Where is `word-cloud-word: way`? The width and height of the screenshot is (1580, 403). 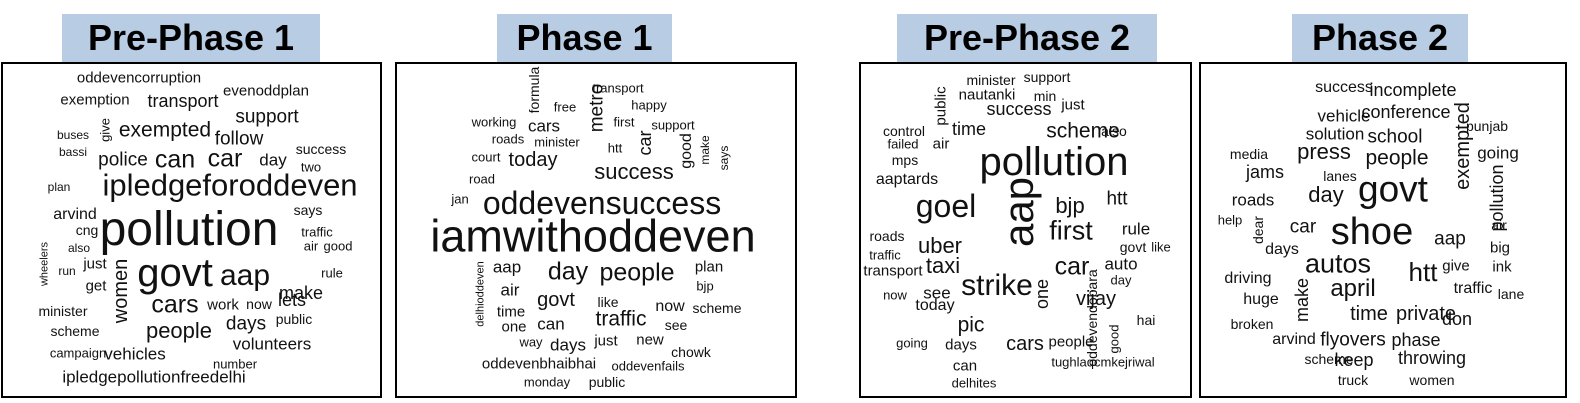
word-cloud-word: way is located at coordinates (531, 342).